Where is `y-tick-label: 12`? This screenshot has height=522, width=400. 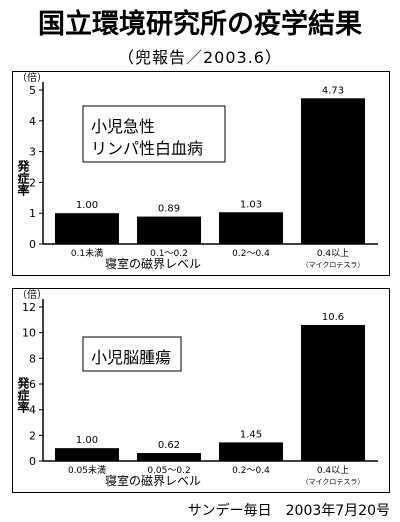 y-tick-label: 12 is located at coordinates (29, 307).